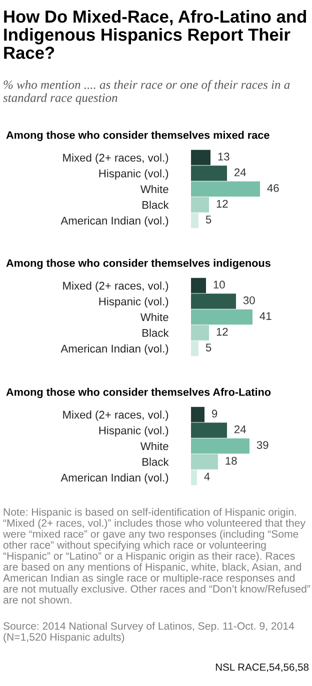 This screenshot has width=312, height=686. What do you see at coordinates (138, 136) in the screenshot?
I see `chart-title: Among those who consider themselves mixed race` at bounding box center [138, 136].